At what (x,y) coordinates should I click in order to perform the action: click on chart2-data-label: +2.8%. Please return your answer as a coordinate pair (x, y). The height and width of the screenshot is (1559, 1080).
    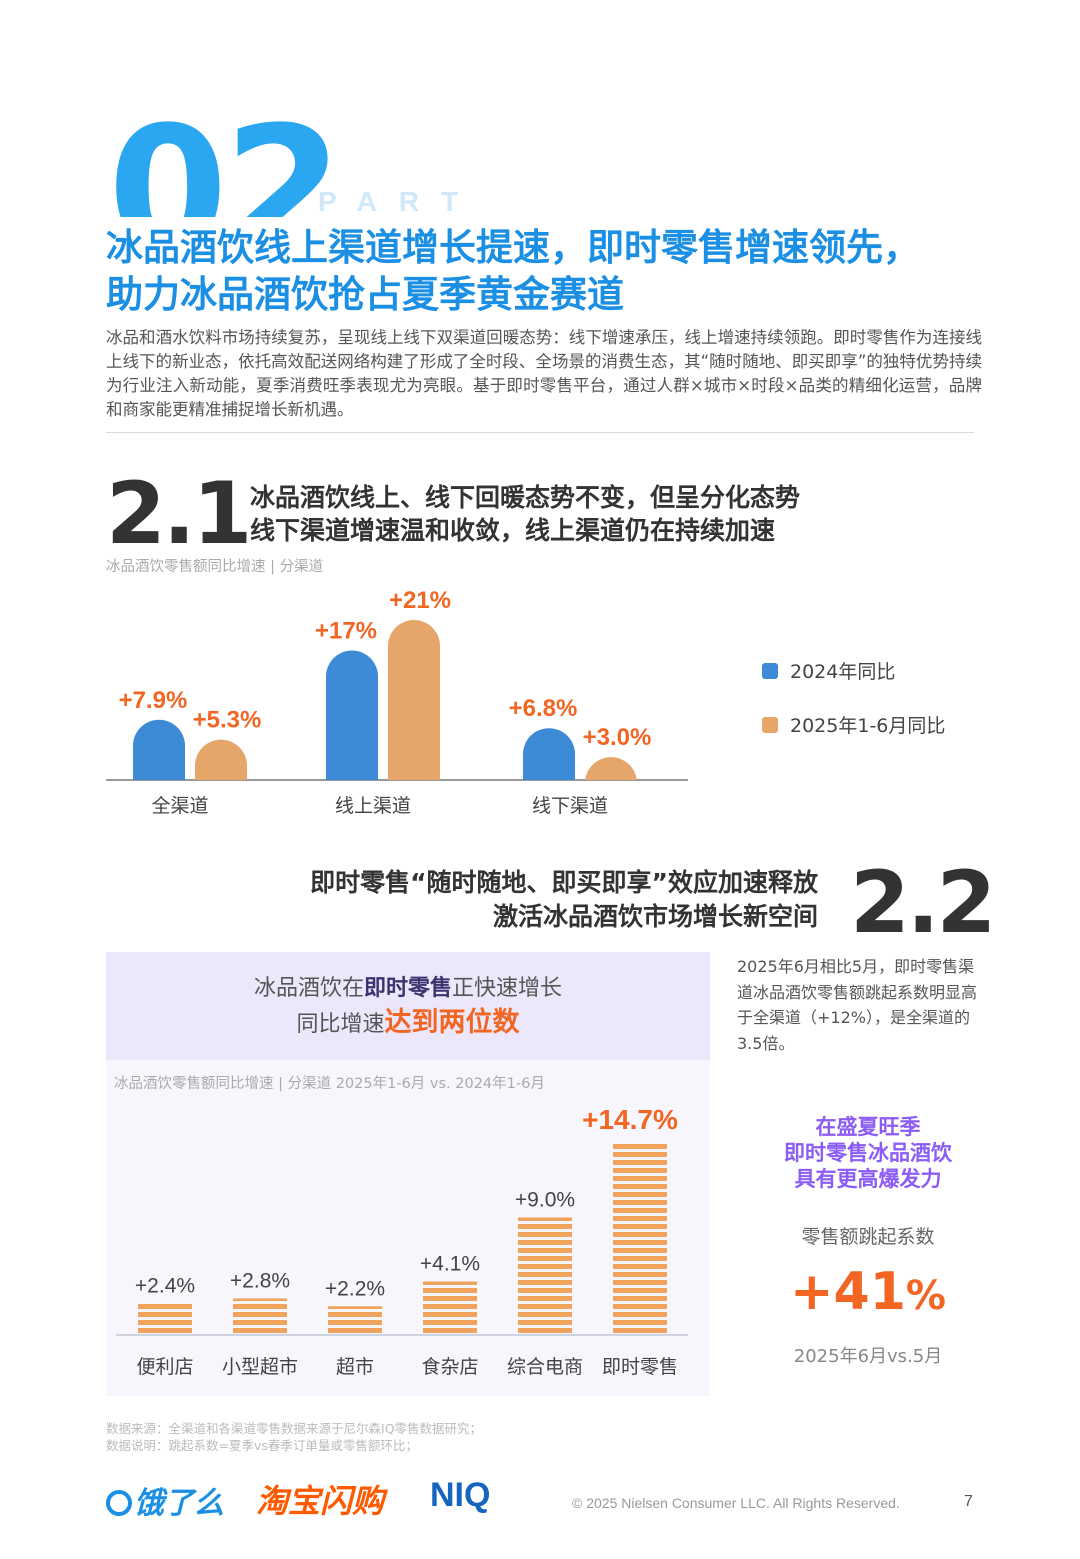
    Looking at the image, I should click on (260, 1280).